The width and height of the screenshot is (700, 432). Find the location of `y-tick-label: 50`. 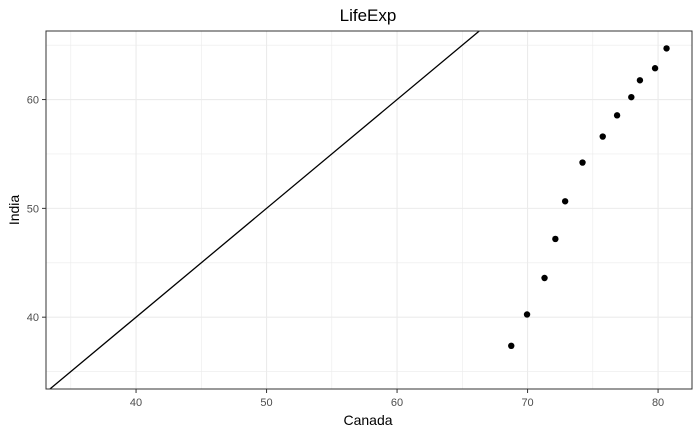

y-tick-label: 50 is located at coordinates (33, 209).